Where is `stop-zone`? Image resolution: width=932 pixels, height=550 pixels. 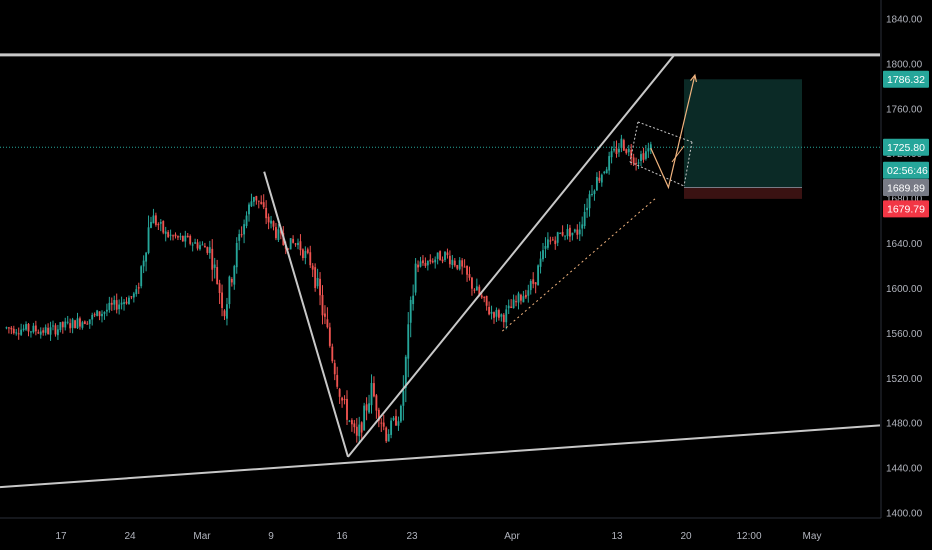
stop-zone is located at coordinates (743, 193).